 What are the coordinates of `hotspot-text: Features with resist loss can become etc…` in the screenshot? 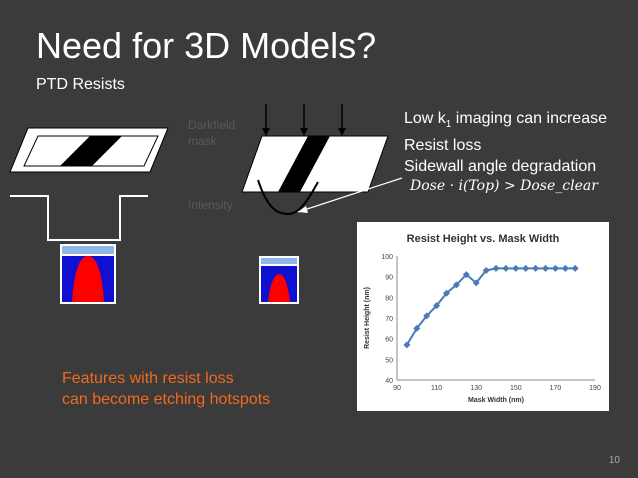 It's located at (166, 389).